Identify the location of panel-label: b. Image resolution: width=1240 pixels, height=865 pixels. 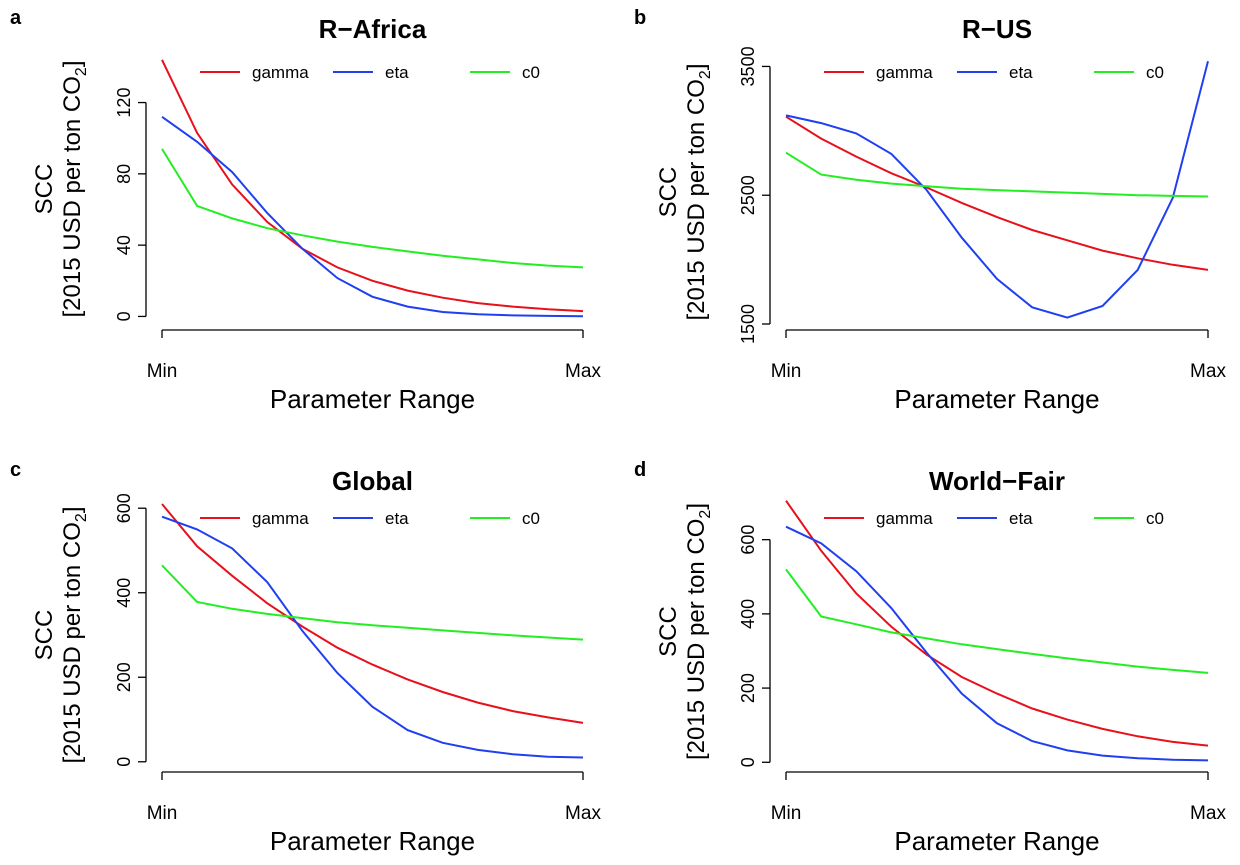
(640, 18).